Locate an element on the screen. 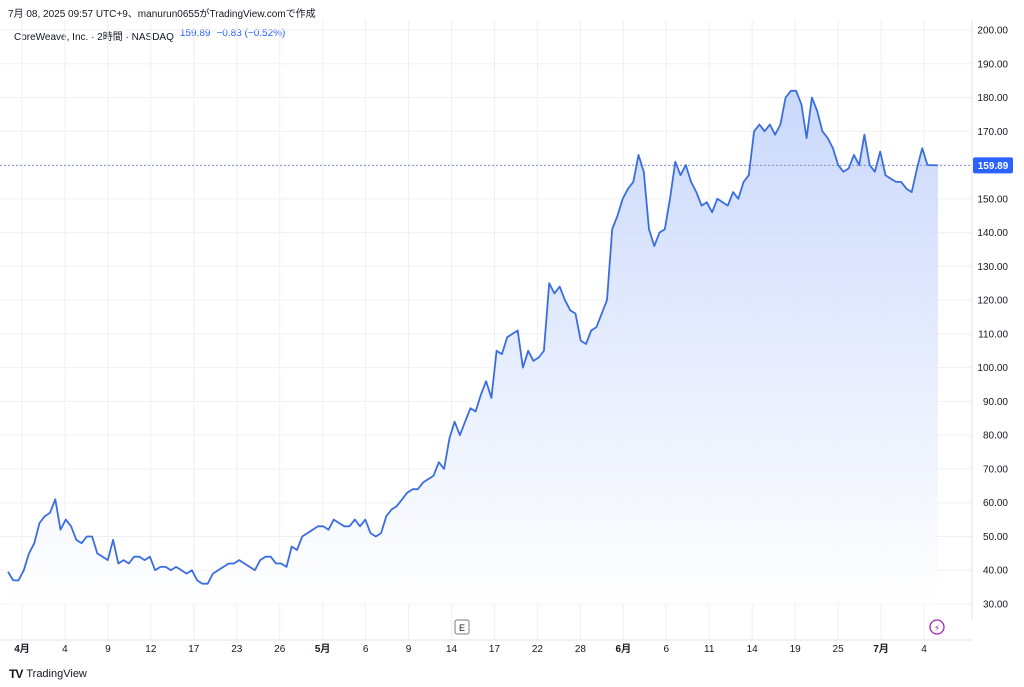 Image resolution: width=1024 pixels, height=687 pixels. lightning-event-icon: ⚡ is located at coordinates (937, 627).